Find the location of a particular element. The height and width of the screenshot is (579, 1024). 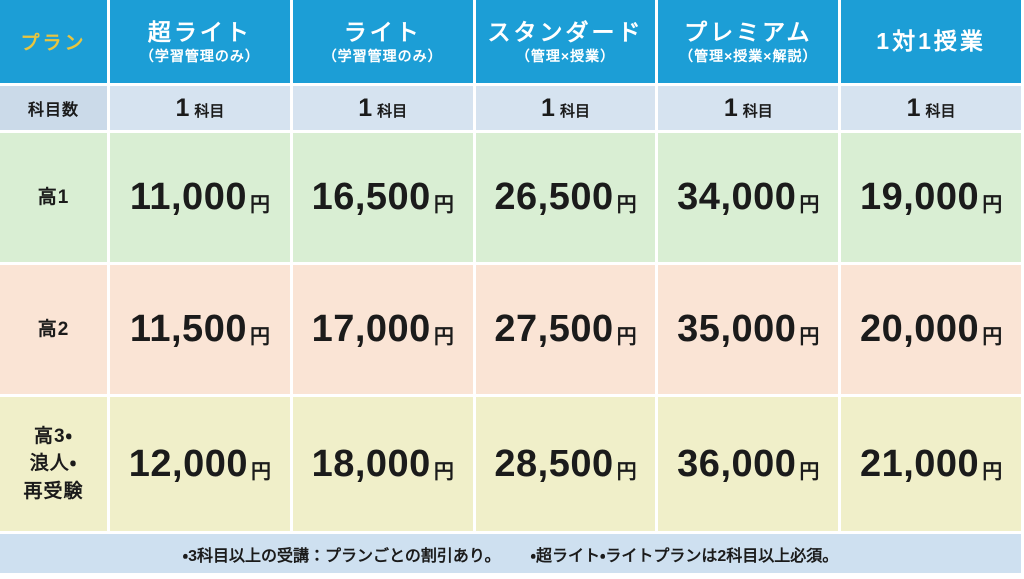

price-value: 12,000 is located at coordinates (188, 463).